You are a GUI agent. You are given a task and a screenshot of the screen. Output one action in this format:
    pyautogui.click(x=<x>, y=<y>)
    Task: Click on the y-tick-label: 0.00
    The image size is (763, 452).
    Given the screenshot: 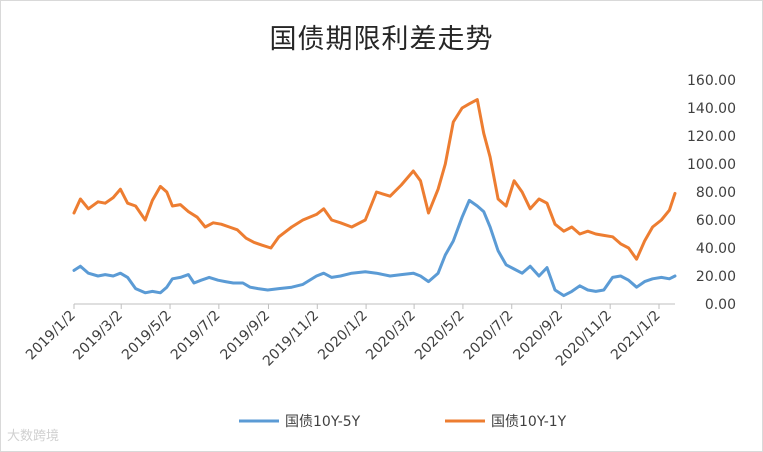 What is the action you would take?
    pyautogui.click(x=720, y=305)
    